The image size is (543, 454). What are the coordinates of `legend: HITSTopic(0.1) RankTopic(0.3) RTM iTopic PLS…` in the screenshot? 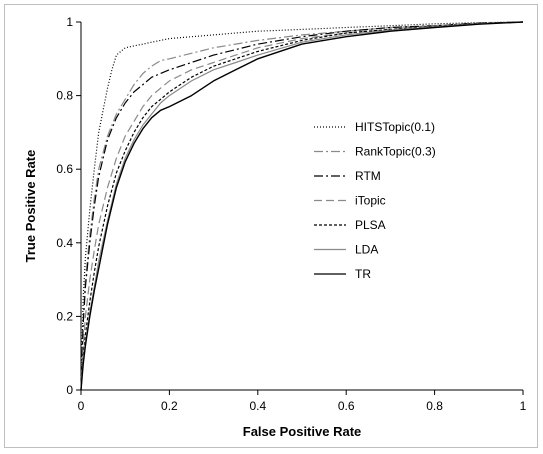 It's located at (375, 200).